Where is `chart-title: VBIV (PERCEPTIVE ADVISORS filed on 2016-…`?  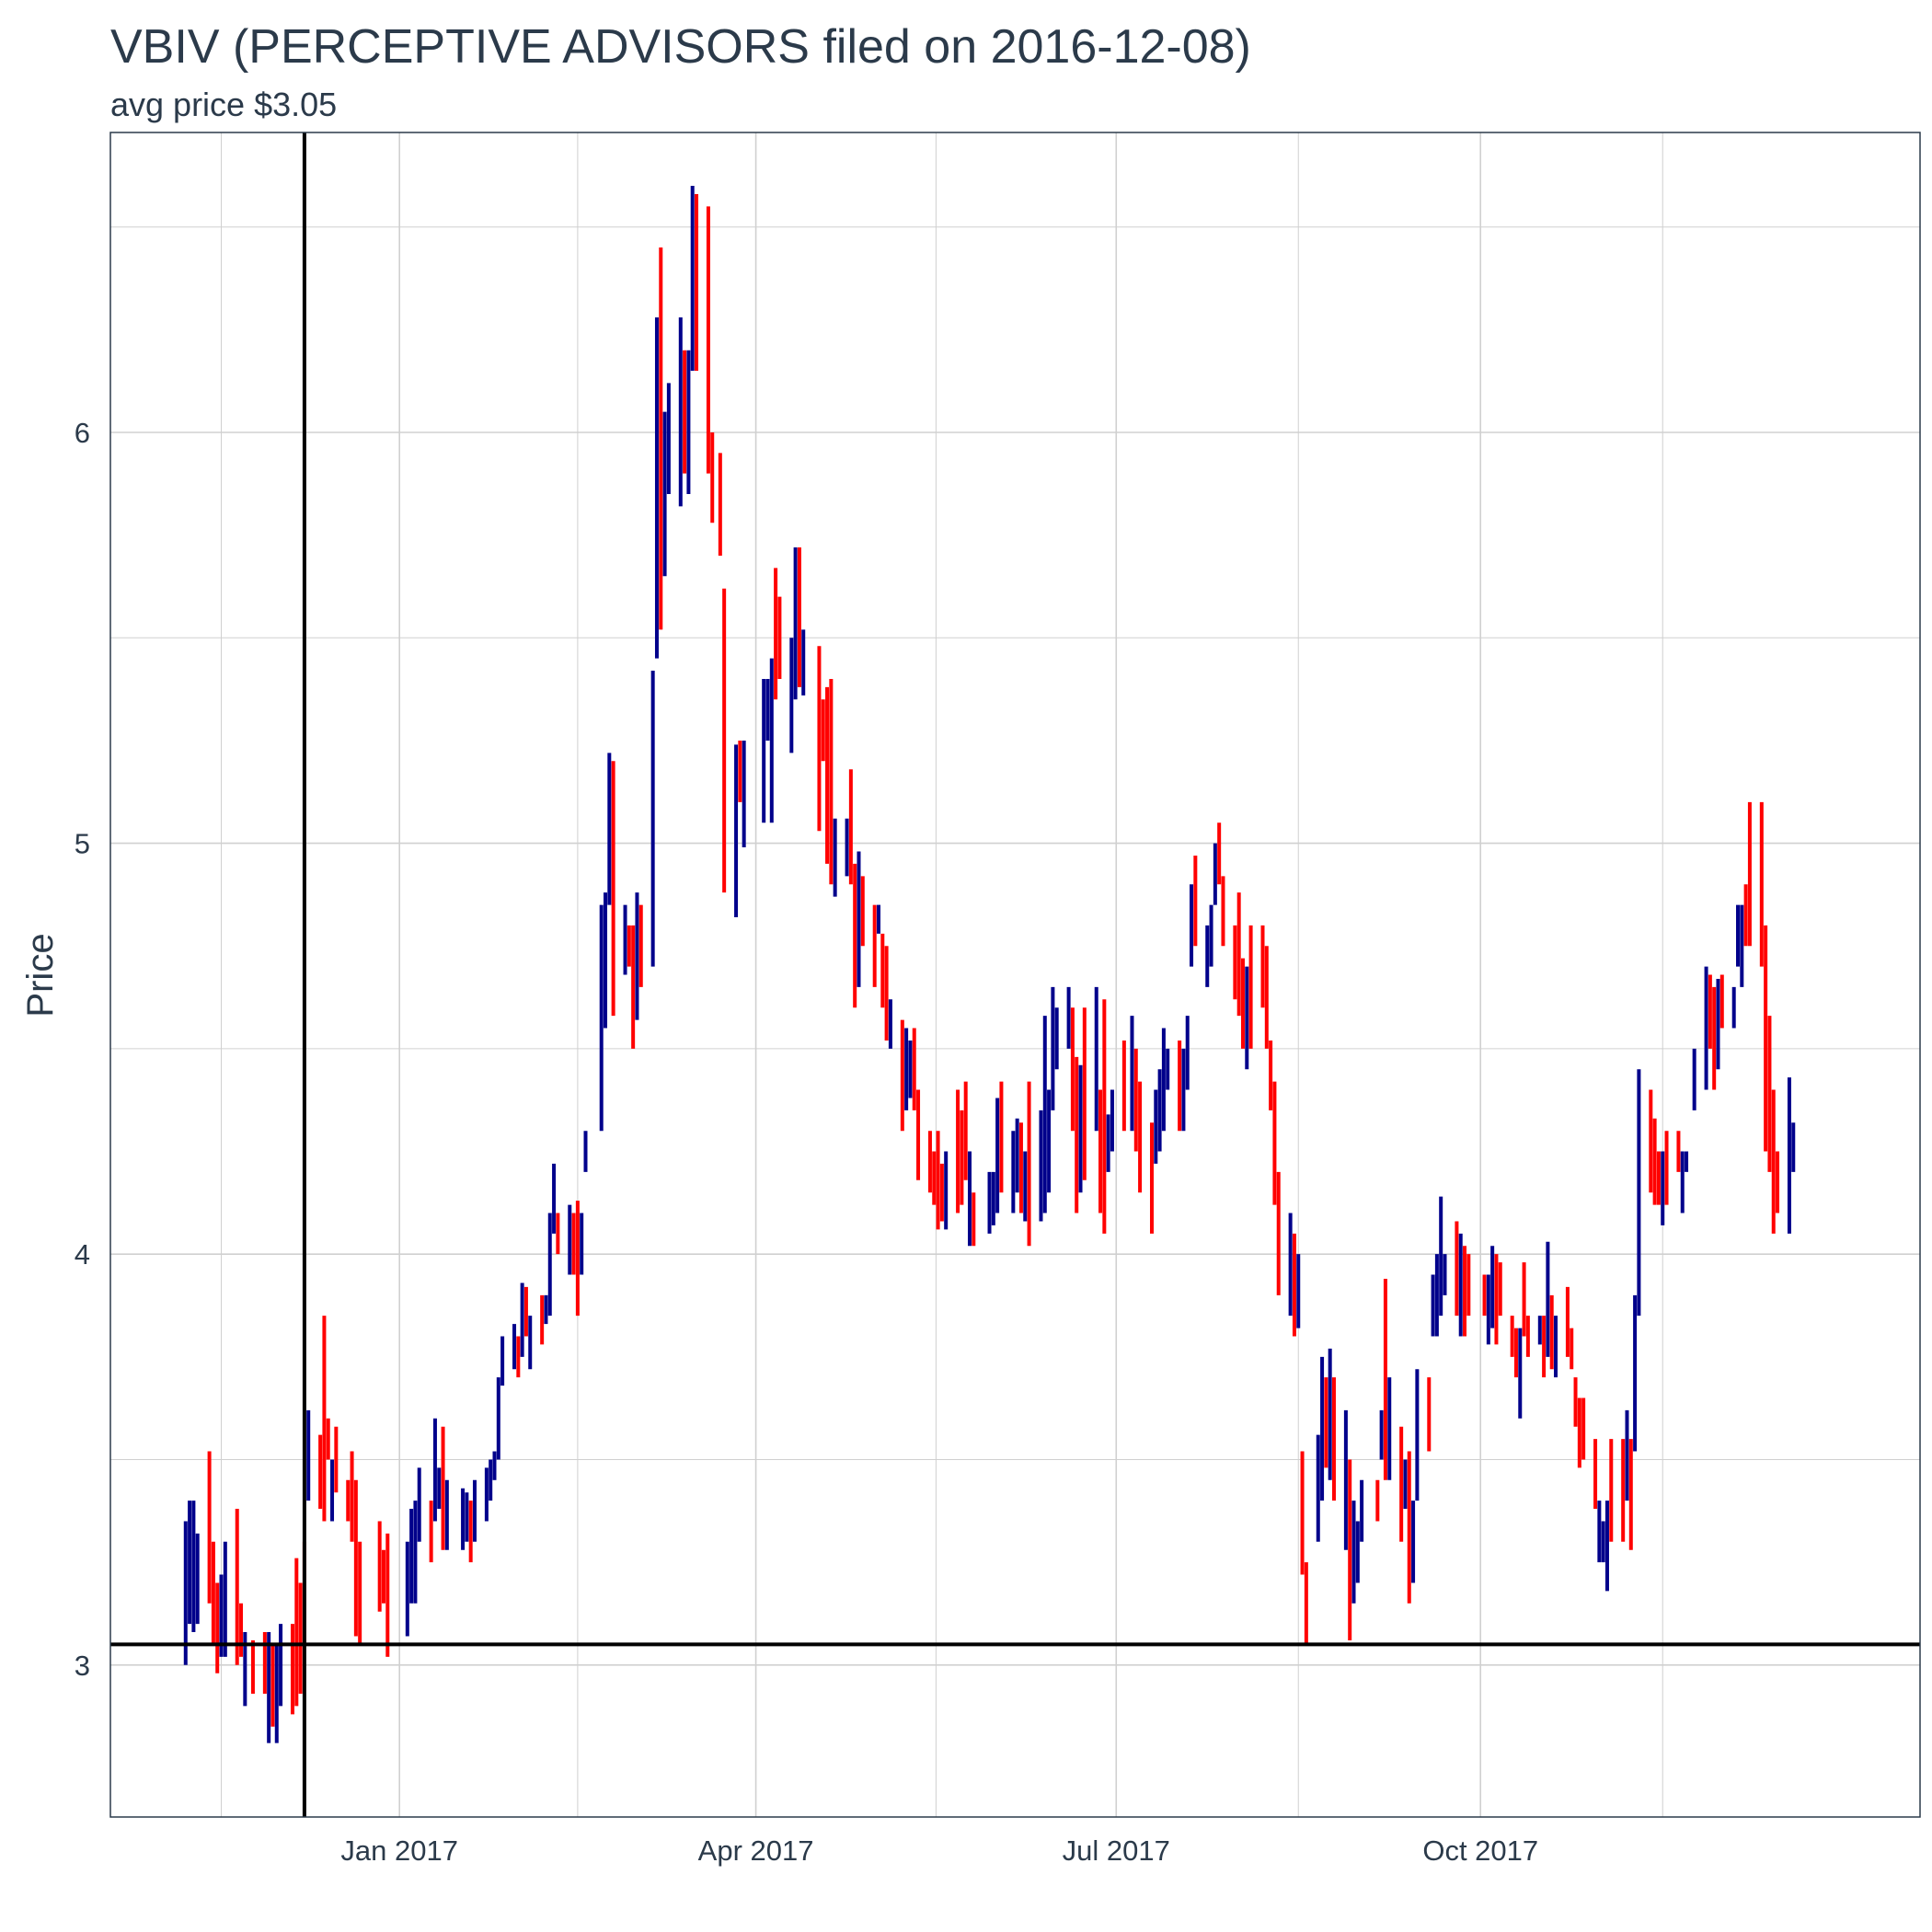
chart-title: VBIV (PERCEPTIVE ADVISORS filed on 2016-… is located at coordinates (680, 47).